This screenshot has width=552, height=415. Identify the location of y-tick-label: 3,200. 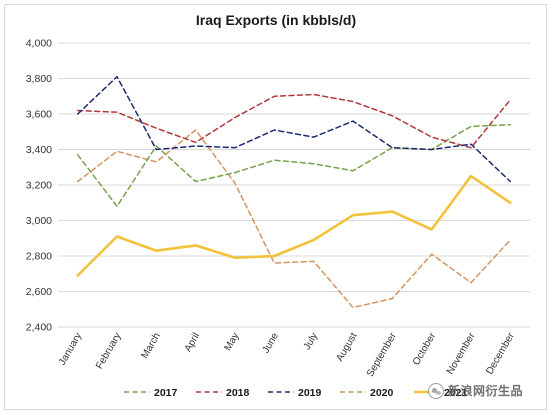
(39, 186).